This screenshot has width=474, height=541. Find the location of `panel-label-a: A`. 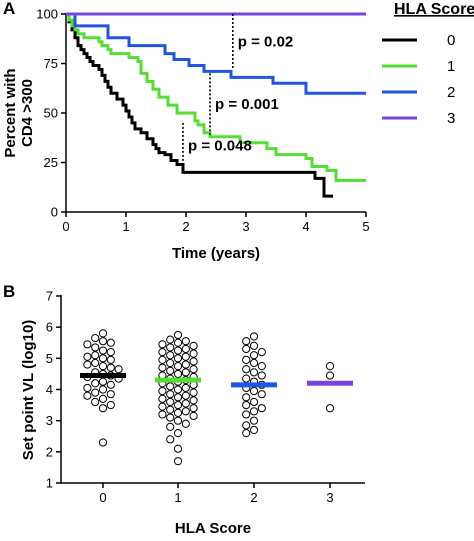

panel-label-a: A is located at coordinates (9, 9).